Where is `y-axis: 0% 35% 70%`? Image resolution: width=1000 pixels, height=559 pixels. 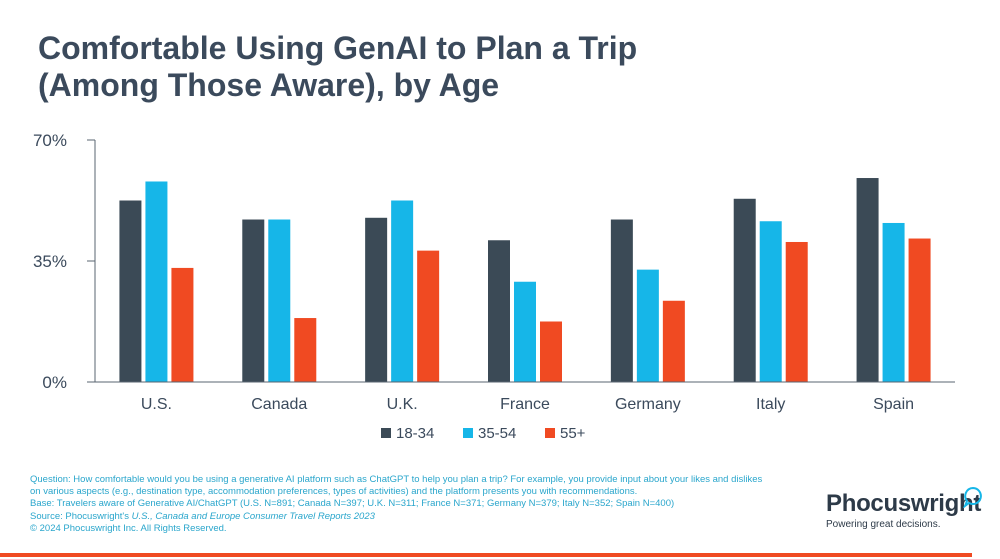
y-axis: 0% 35% 70% is located at coordinates (64, 261).